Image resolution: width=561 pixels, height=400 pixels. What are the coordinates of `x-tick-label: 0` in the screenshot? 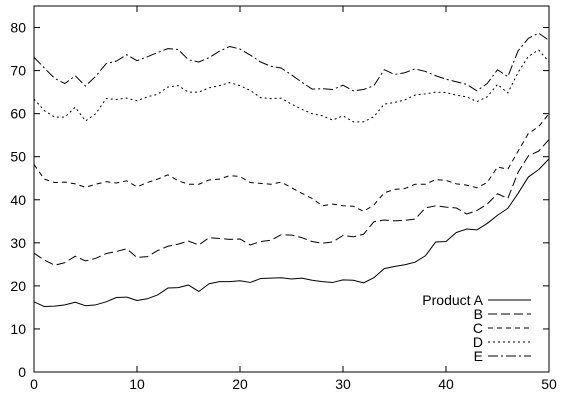 It's located at (34, 384).